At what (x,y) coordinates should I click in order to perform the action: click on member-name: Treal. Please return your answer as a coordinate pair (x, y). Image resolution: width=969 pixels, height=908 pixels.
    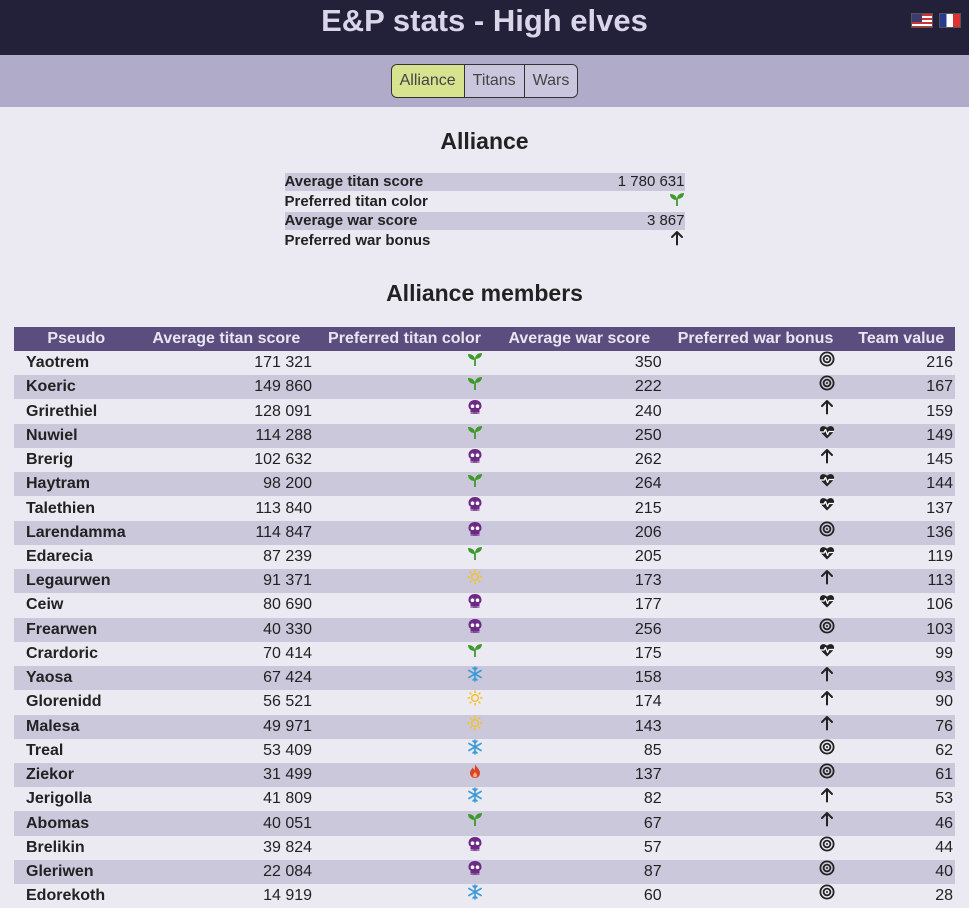
    Looking at the image, I should click on (45, 750).